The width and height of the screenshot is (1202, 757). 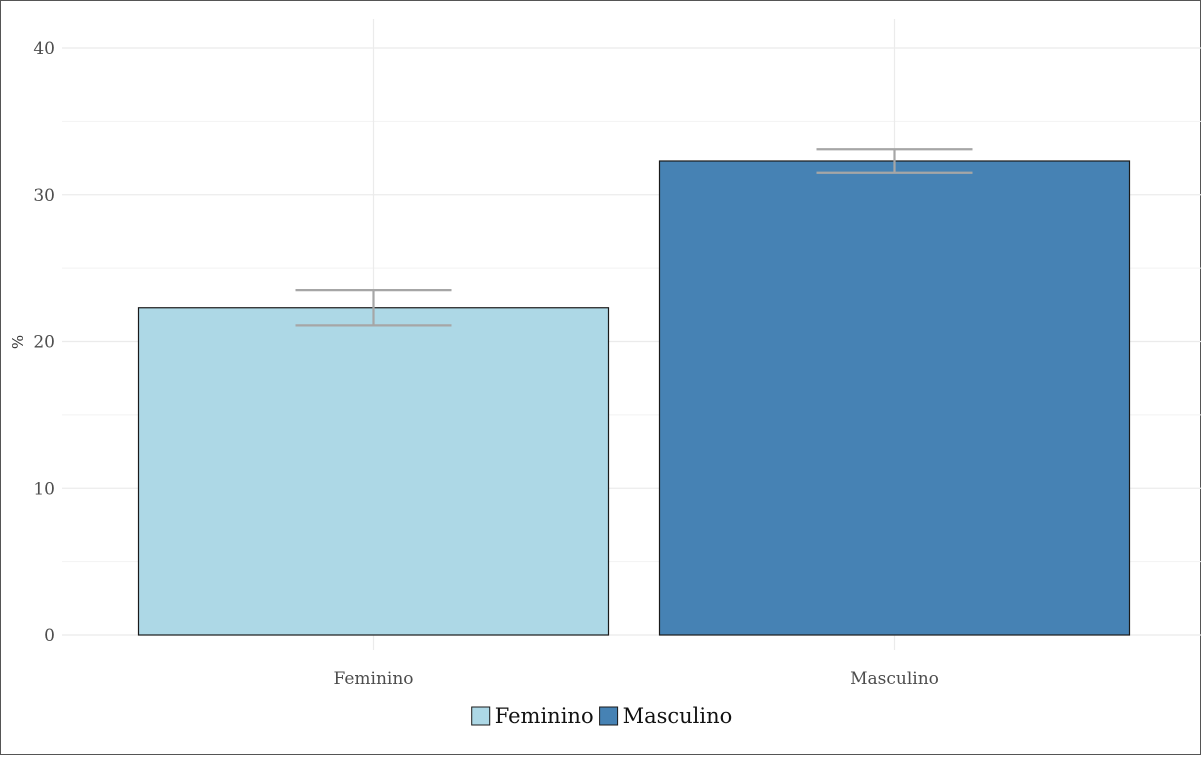 What do you see at coordinates (894, 679) in the screenshot?
I see `x-tick-label: Masculino` at bounding box center [894, 679].